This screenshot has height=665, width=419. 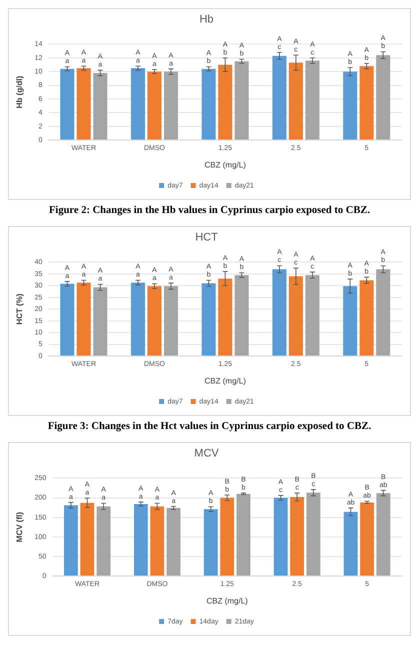 I want to click on chart-title: HCT, so click(x=206, y=238).